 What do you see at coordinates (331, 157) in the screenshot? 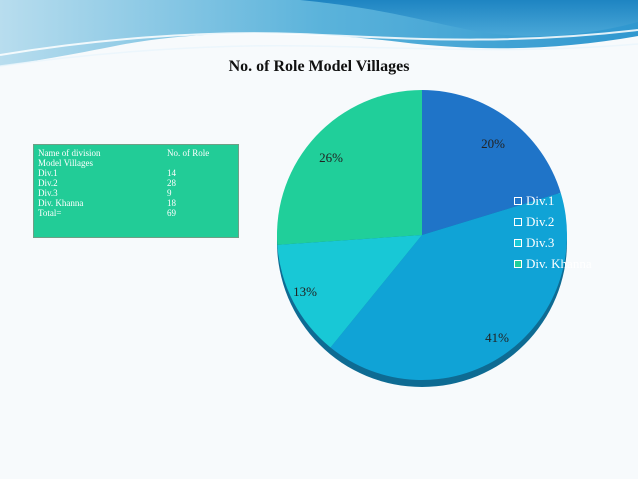
I see `slice-label-div-khanna: 26%` at bounding box center [331, 157].